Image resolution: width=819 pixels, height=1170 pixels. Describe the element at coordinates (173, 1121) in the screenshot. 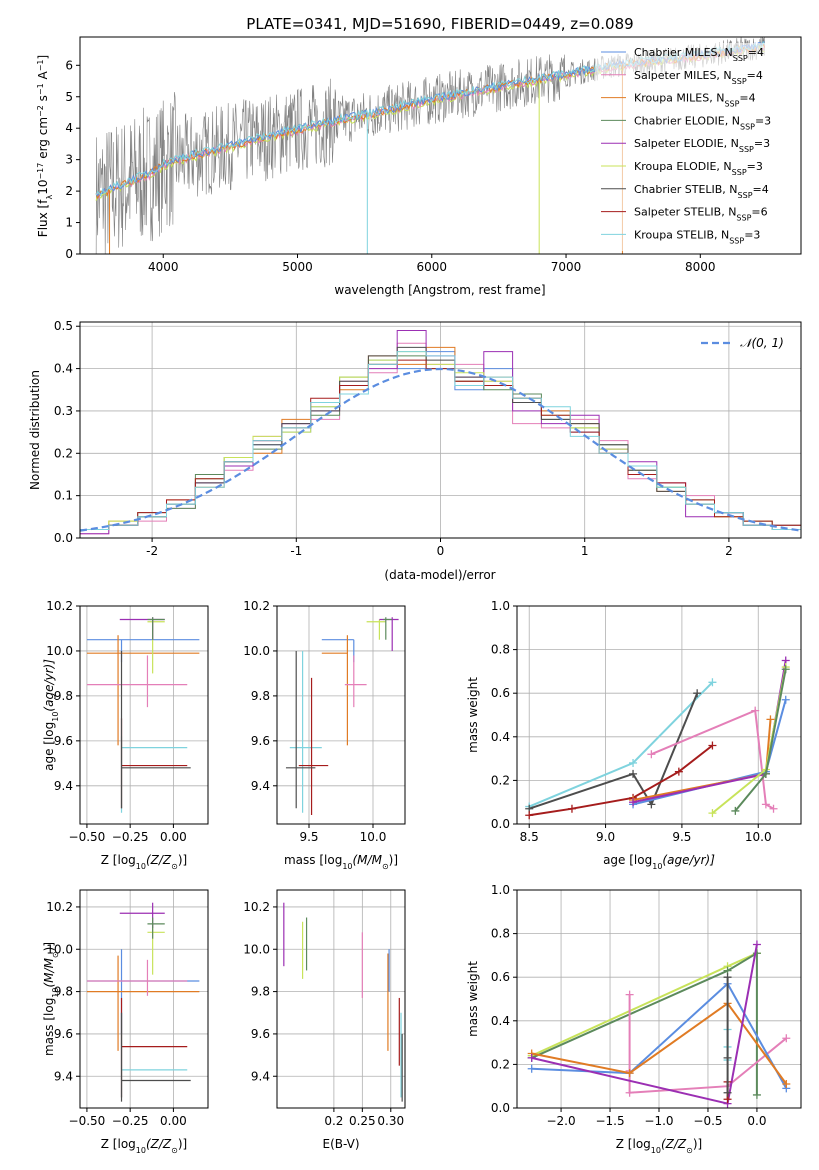

I see `x-tick-label: 0.00` at that location.